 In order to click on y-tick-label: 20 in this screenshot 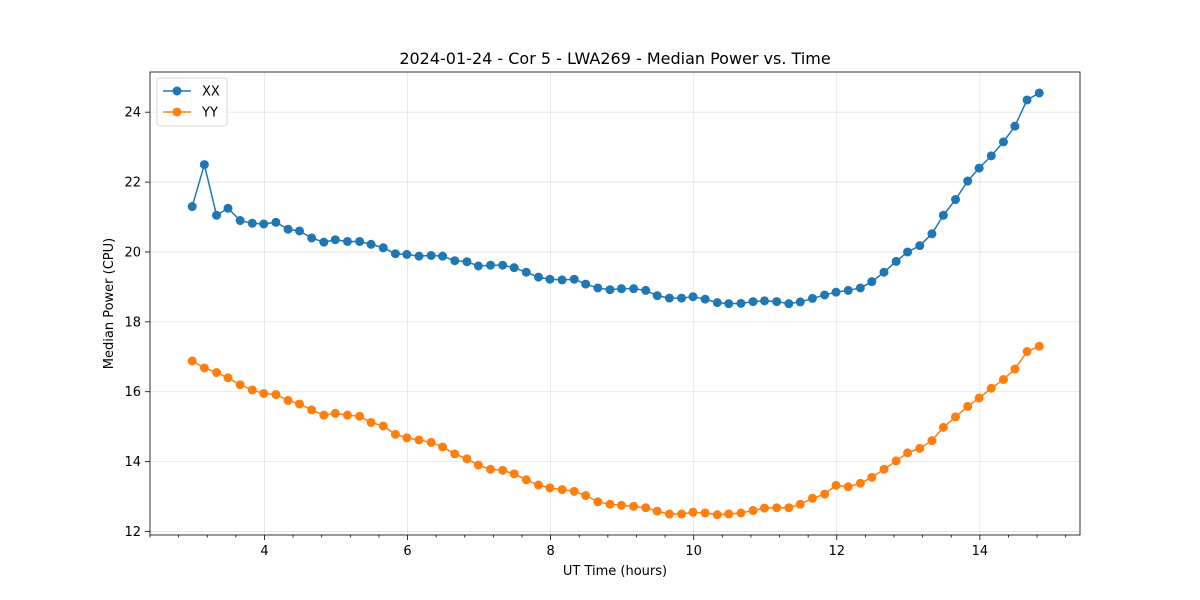, I will do `click(132, 252)`.